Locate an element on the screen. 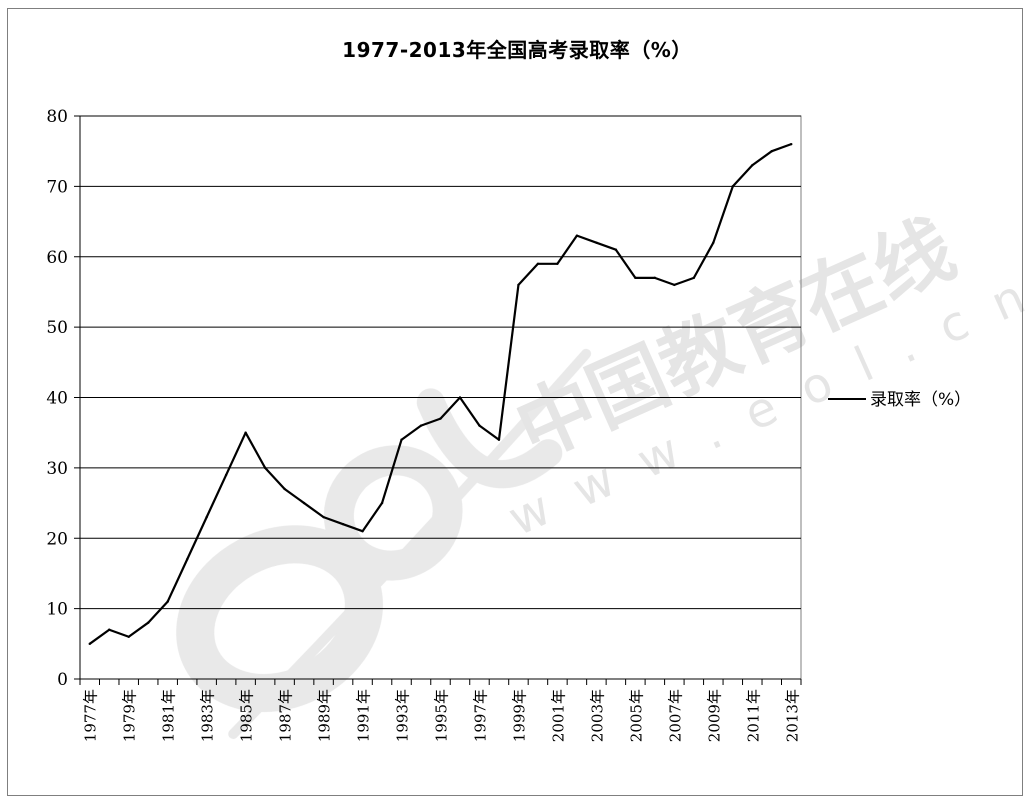 The image size is (1034, 812). x-tick-label: 2009年 is located at coordinates (714, 715).